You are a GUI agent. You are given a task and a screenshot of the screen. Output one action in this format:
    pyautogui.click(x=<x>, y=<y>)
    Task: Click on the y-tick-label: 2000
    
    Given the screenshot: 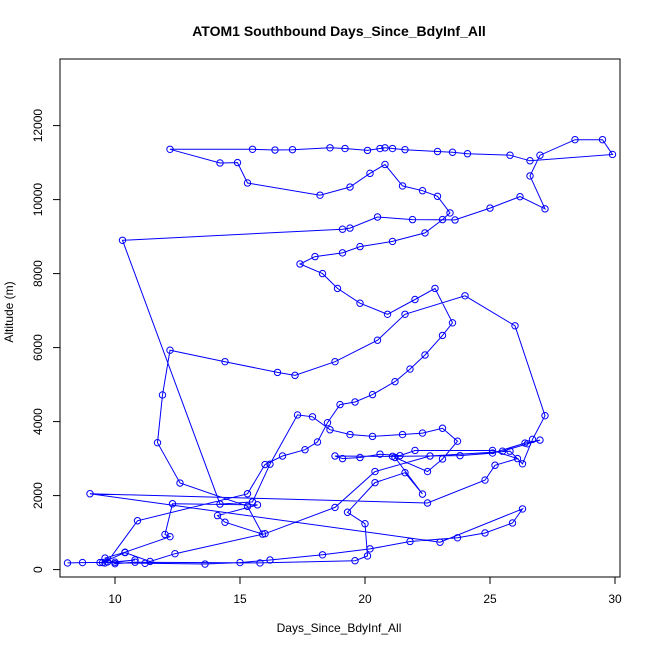 What is the action you would take?
    pyautogui.click(x=38, y=495)
    